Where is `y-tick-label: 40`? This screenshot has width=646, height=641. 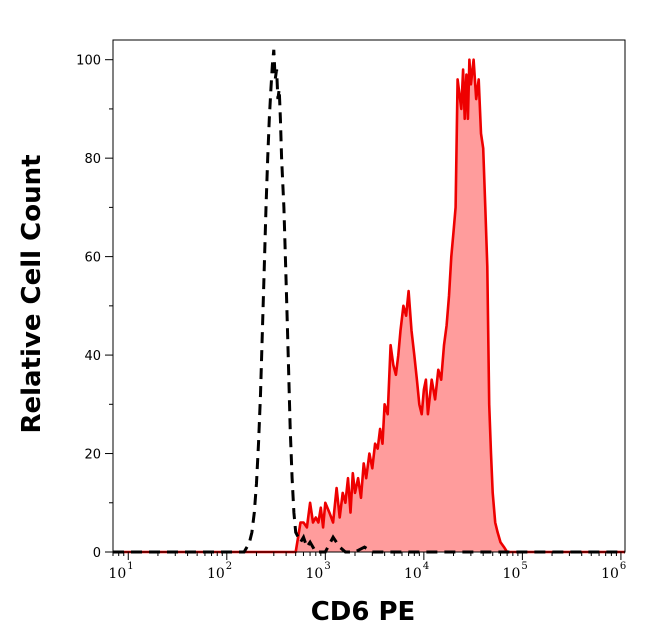
y-tick-label: 40 is located at coordinates (92, 356).